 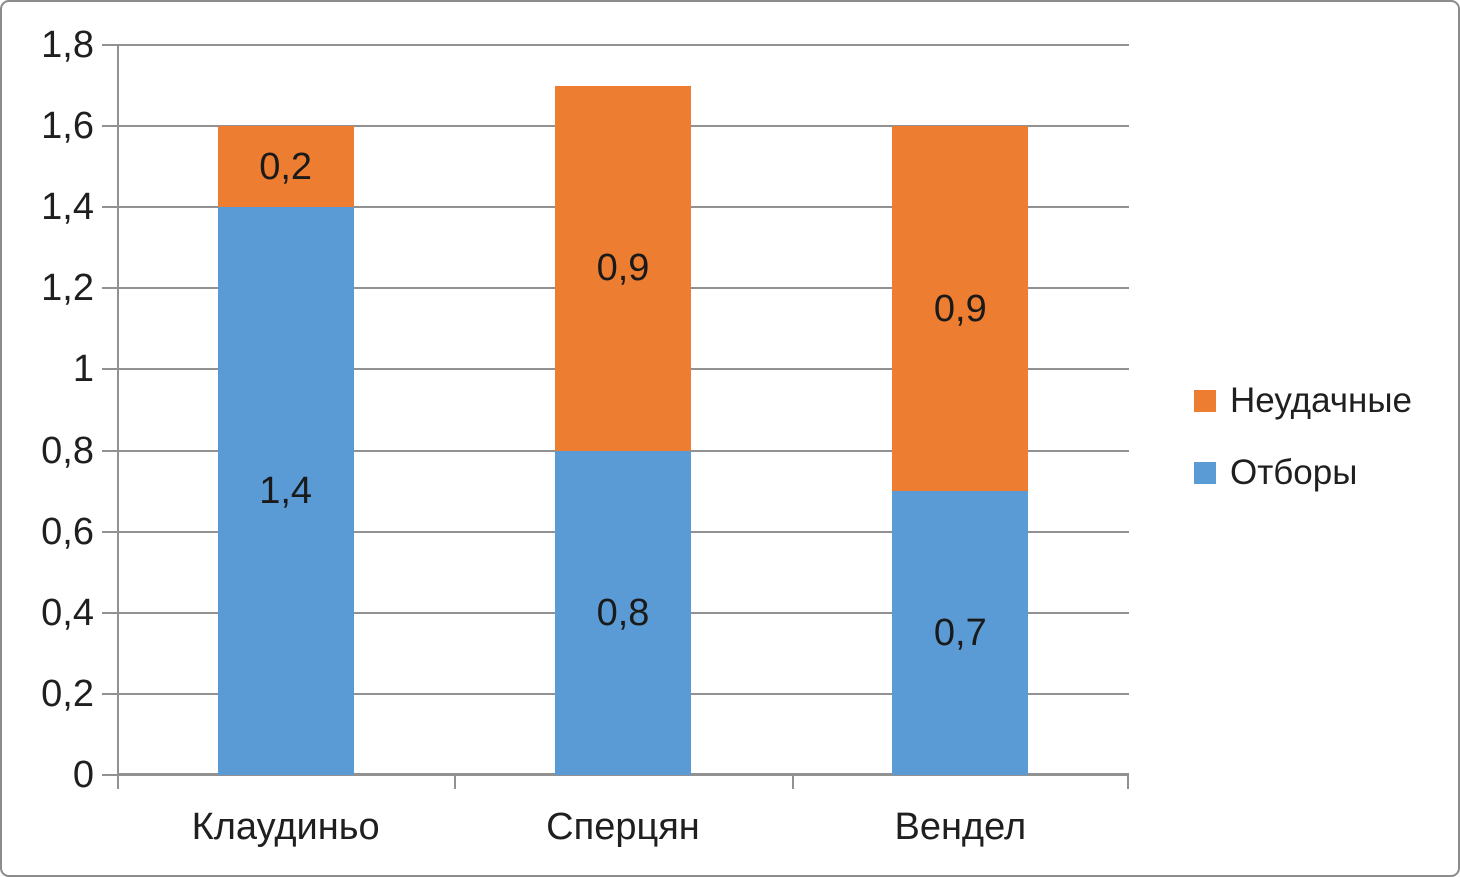 What do you see at coordinates (67, 612) in the screenshot?
I see `y-tick-label: 0,4` at bounding box center [67, 612].